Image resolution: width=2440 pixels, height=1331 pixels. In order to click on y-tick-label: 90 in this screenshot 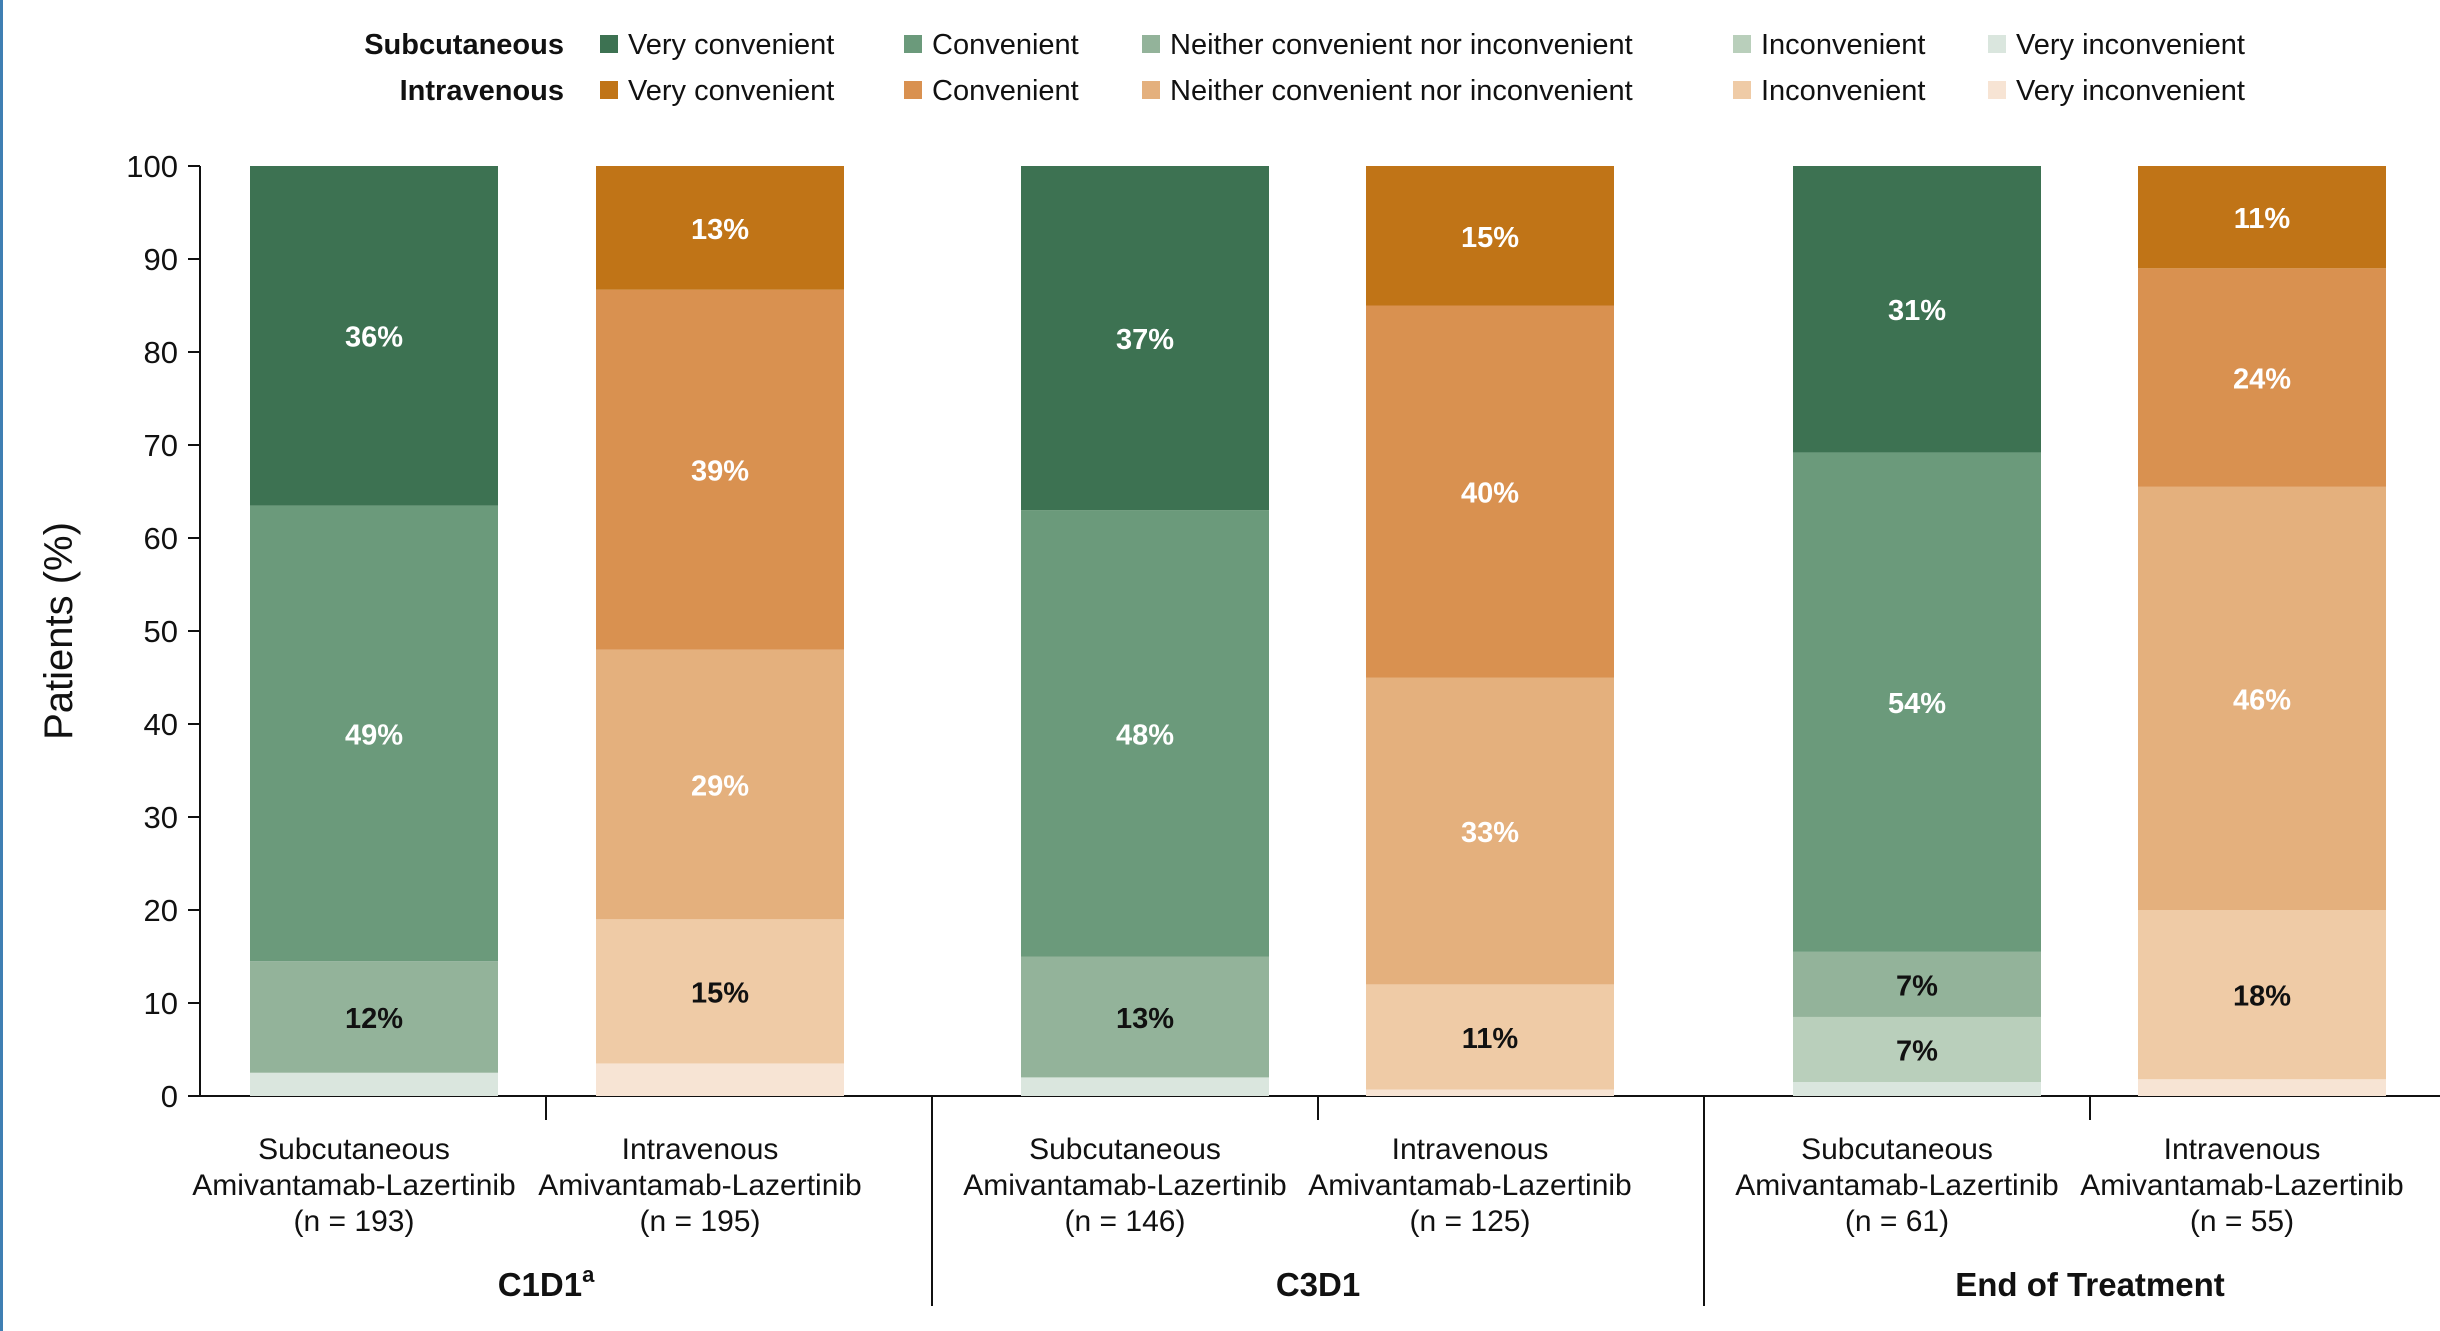, I will do `click(161, 259)`.